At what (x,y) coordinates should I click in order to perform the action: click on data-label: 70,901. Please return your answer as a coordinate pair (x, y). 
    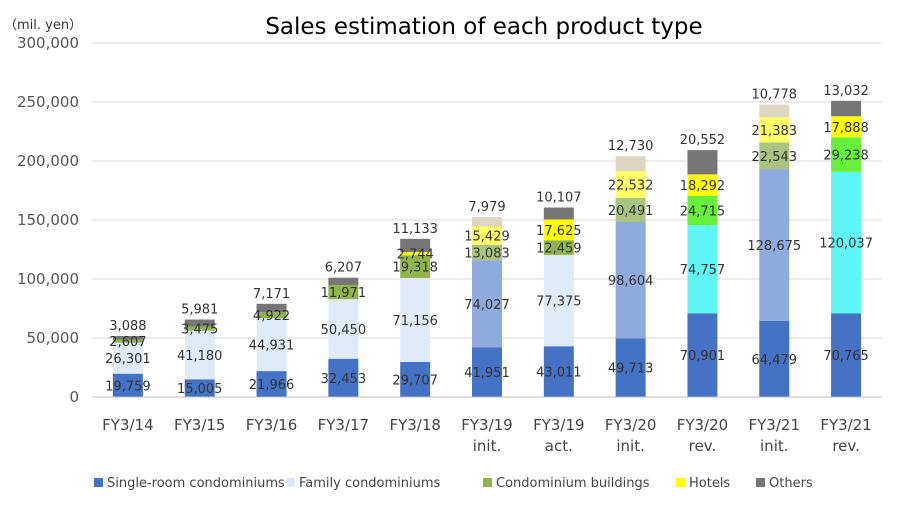
    Looking at the image, I should click on (703, 356).